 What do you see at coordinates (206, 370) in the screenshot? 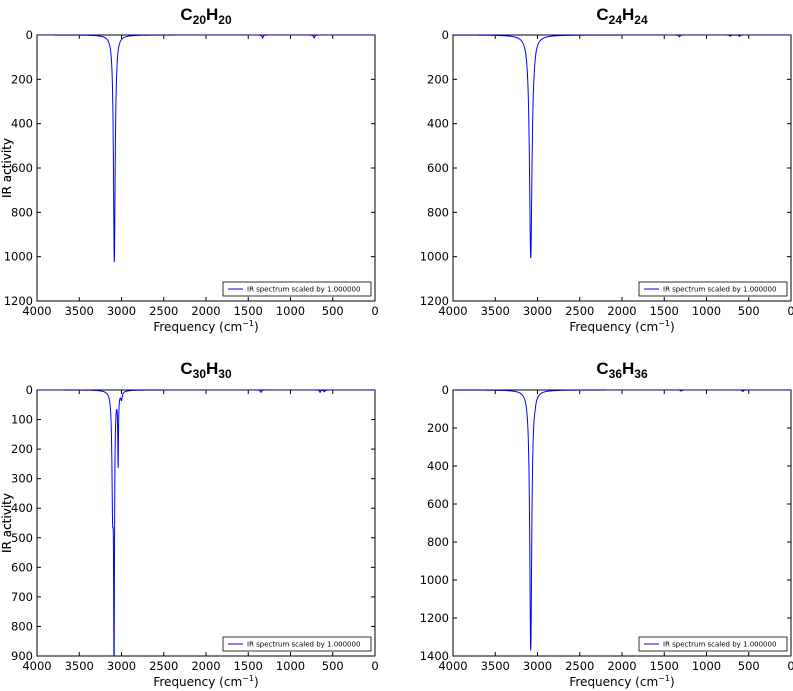
I see `chart-title: C30H30` at bounding box center [206, 370].